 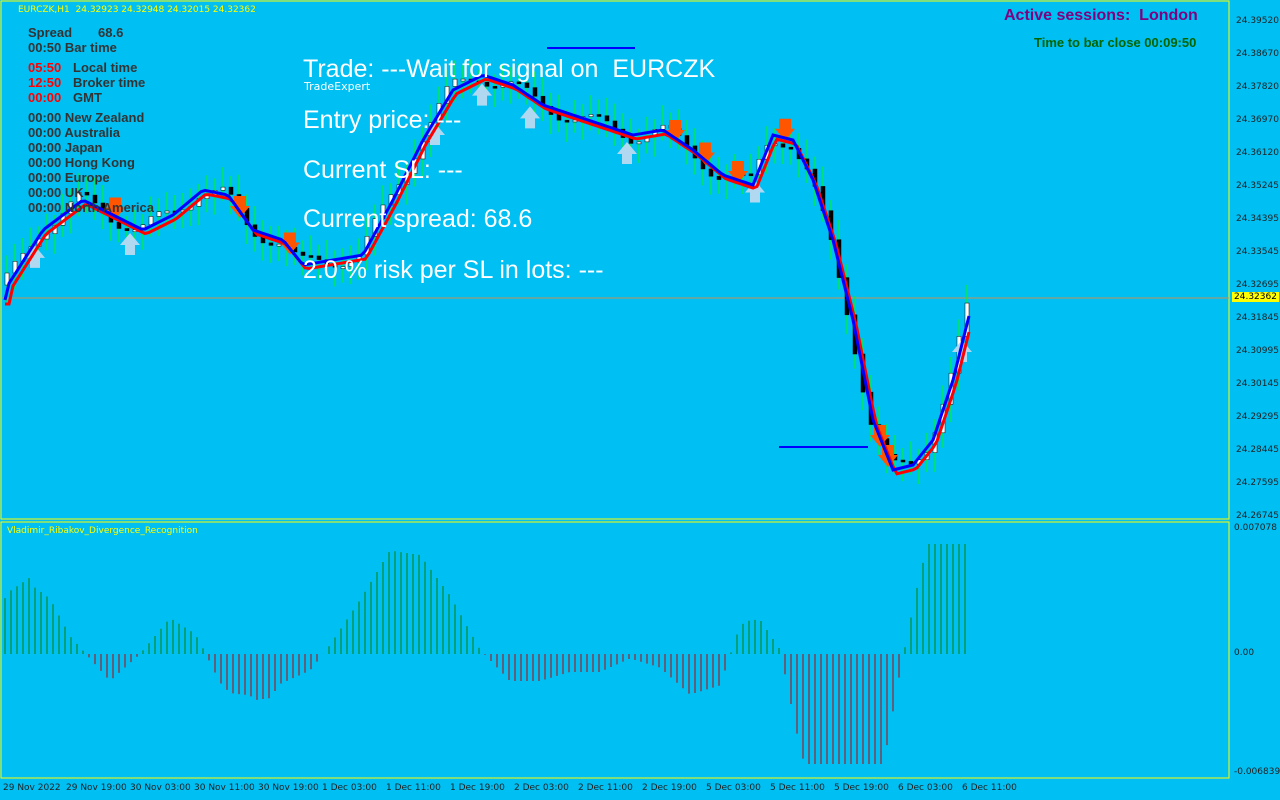 What do you see at coordinates (1257, 318) in the screenshot?
I see `price-tick: 24.31845` at bounding box center [1257, 318].